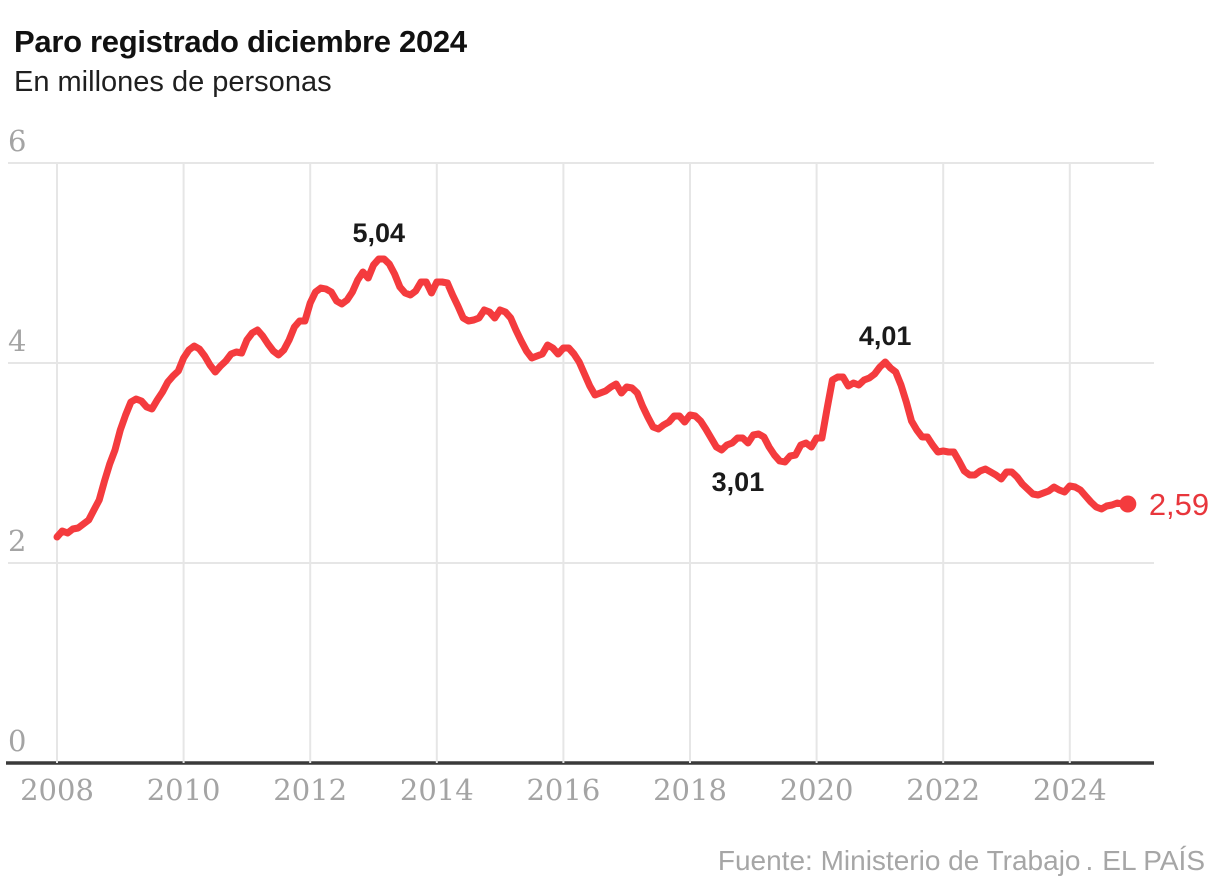  I want to click on x-axis-tick-label: 2014, so click(437, 790).